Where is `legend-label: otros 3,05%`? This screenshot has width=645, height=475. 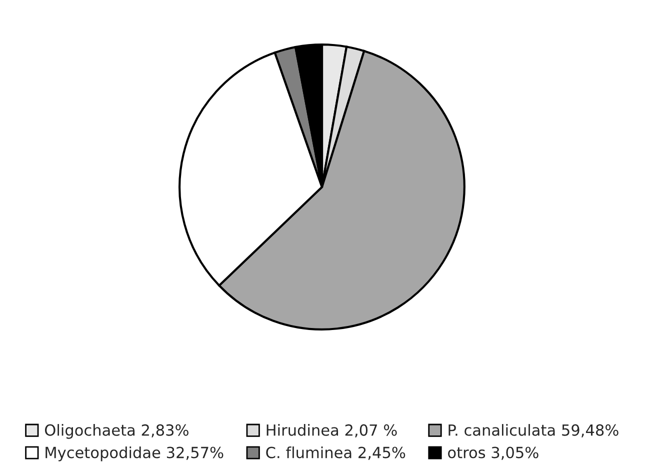 legend-label: otros 3,05% is located at coordinates (493, 453).